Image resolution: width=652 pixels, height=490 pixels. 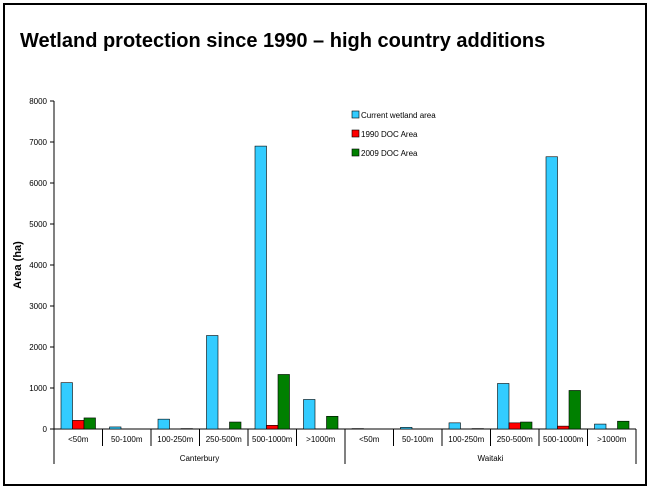 What do you see at coordinates (38, 224) in the screenshot?
I see `y-tick-label: 5000` at bounding box center [38, 224].